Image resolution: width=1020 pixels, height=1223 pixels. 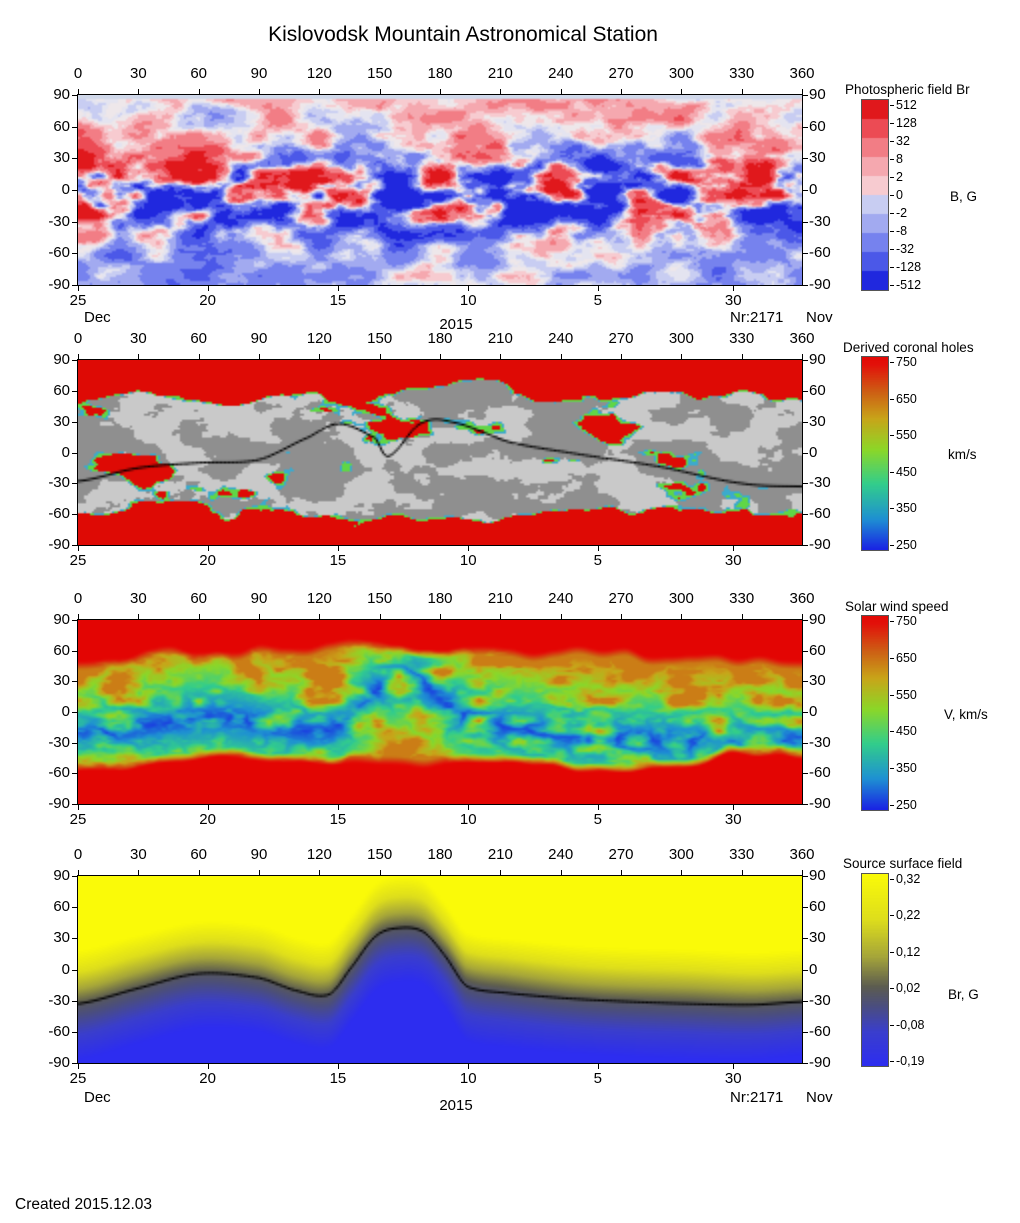 I want to click on colorbar-unit-label: B, G, so click(x=964, y=196).